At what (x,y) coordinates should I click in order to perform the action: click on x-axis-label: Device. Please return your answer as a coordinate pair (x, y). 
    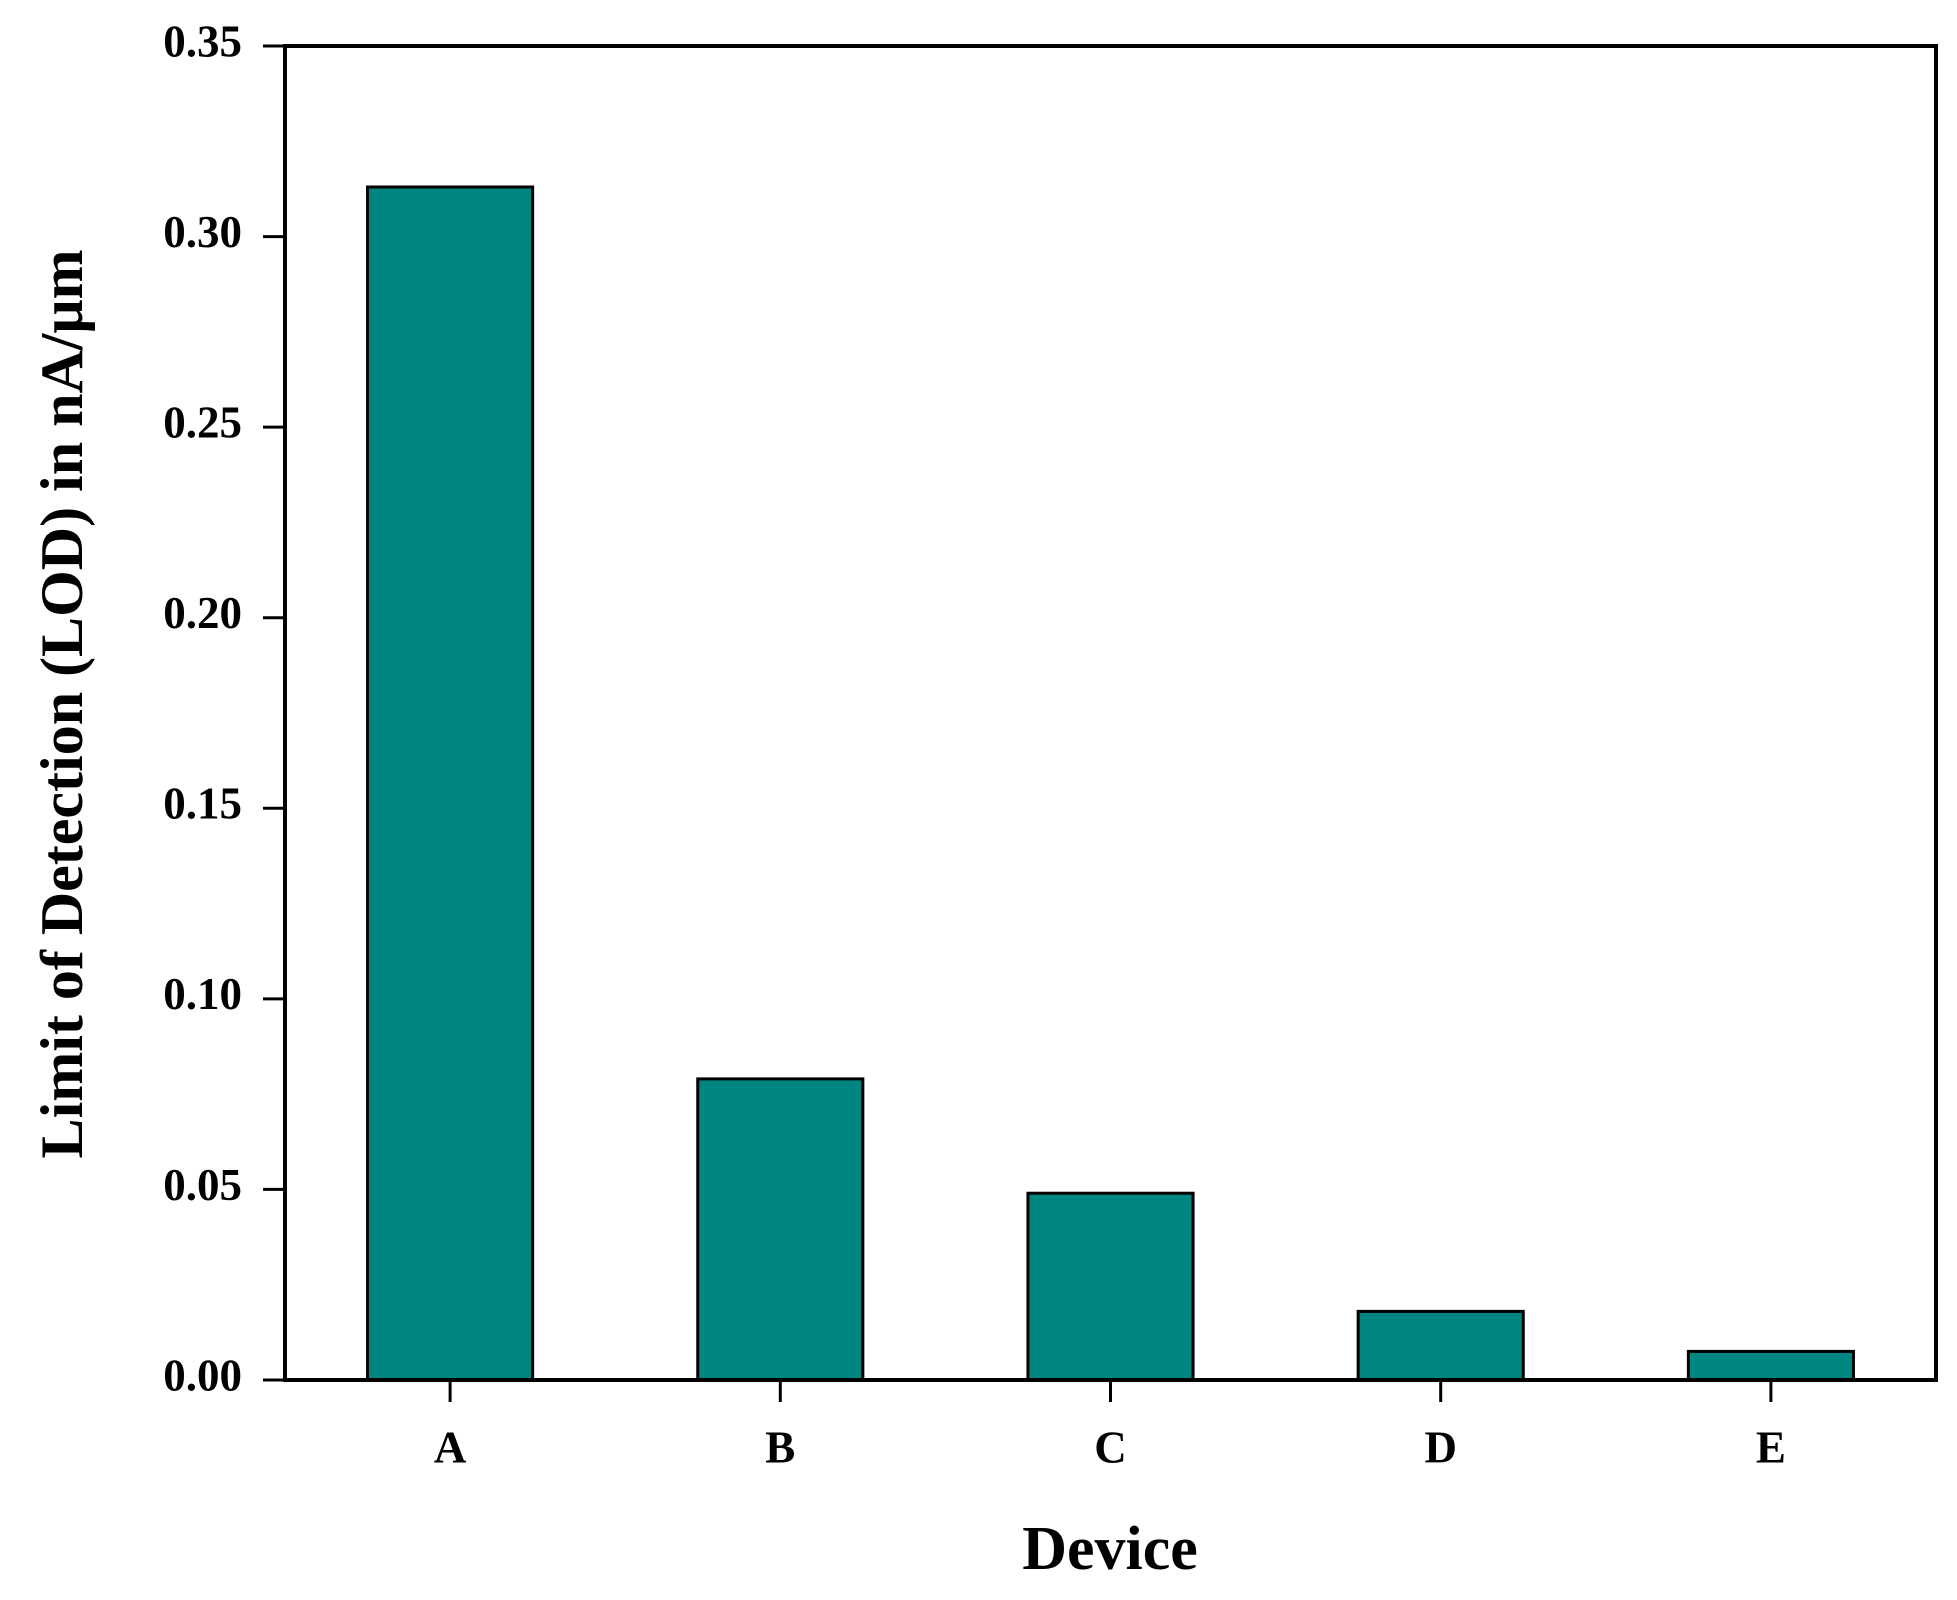
    Looking at the image, I should click on (1110, 1549).